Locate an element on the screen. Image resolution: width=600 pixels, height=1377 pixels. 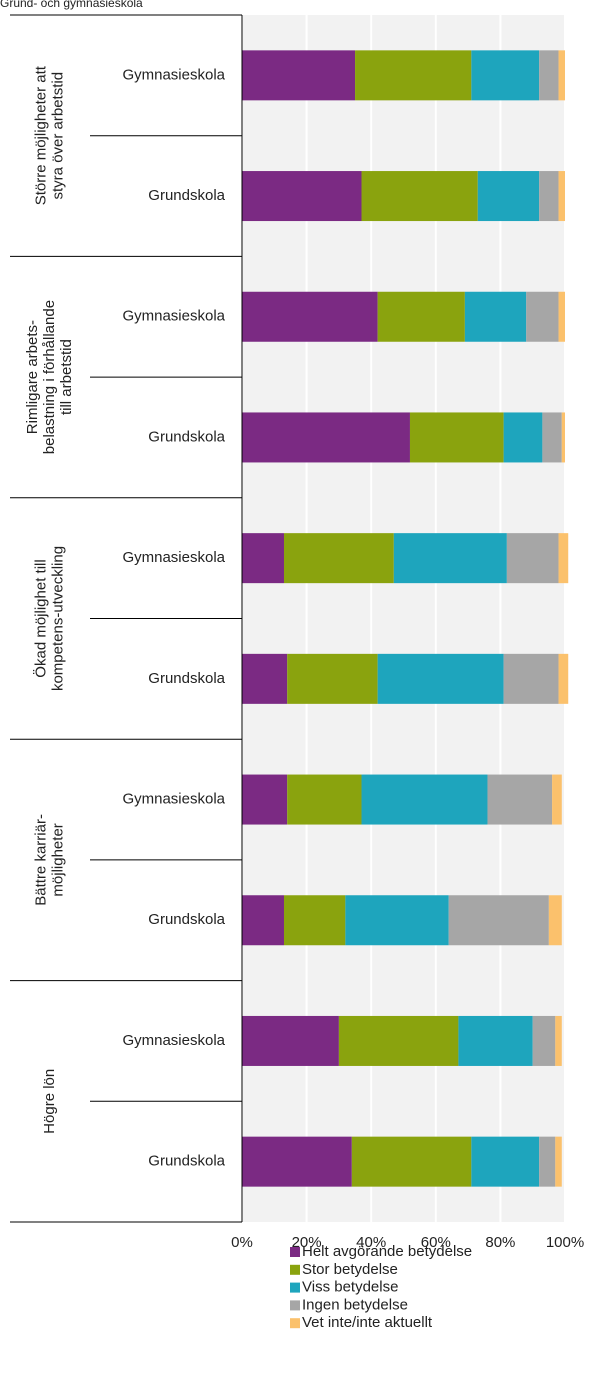
x-tick-label: 0% is located at coordinates (242, 1242).